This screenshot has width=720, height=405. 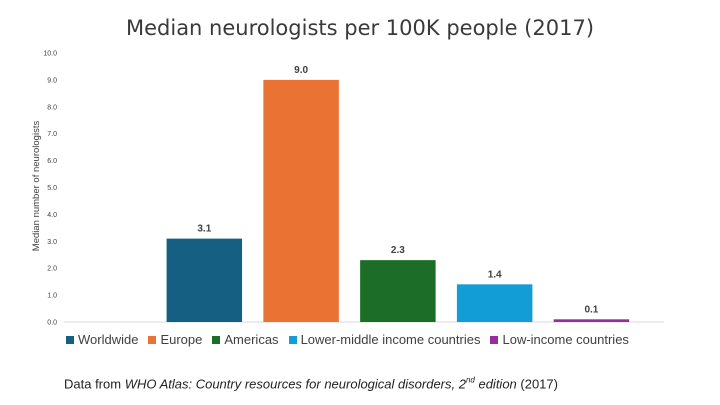 What do you see at coordinates (52, 107) in the screenshot?
I see `y-tick-label: 8.0` at bounding box center [52, 107].